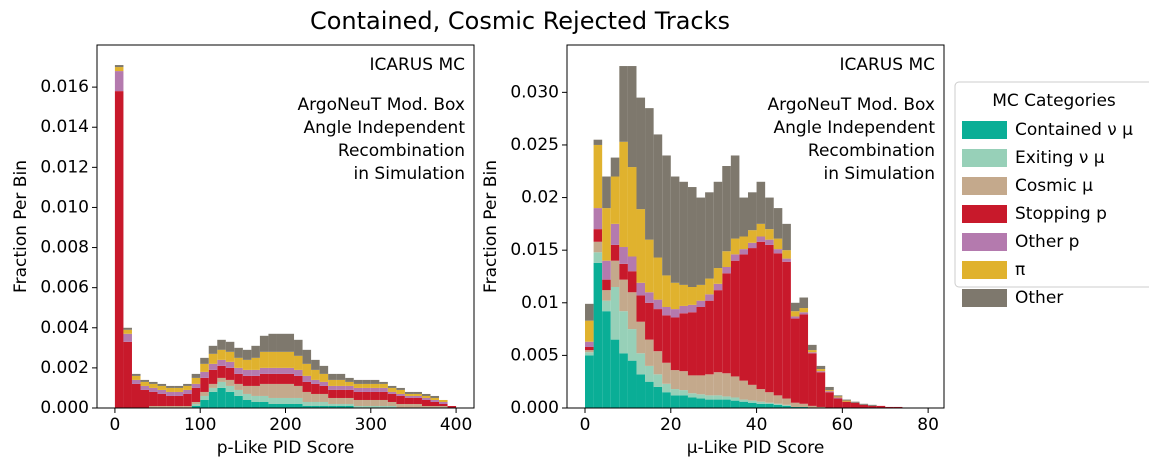 Image resolution: width=1149 pixels, height=457 pixels. I want to click on annotation: ArgoNeuT Mod. Box, so click(381, 105).